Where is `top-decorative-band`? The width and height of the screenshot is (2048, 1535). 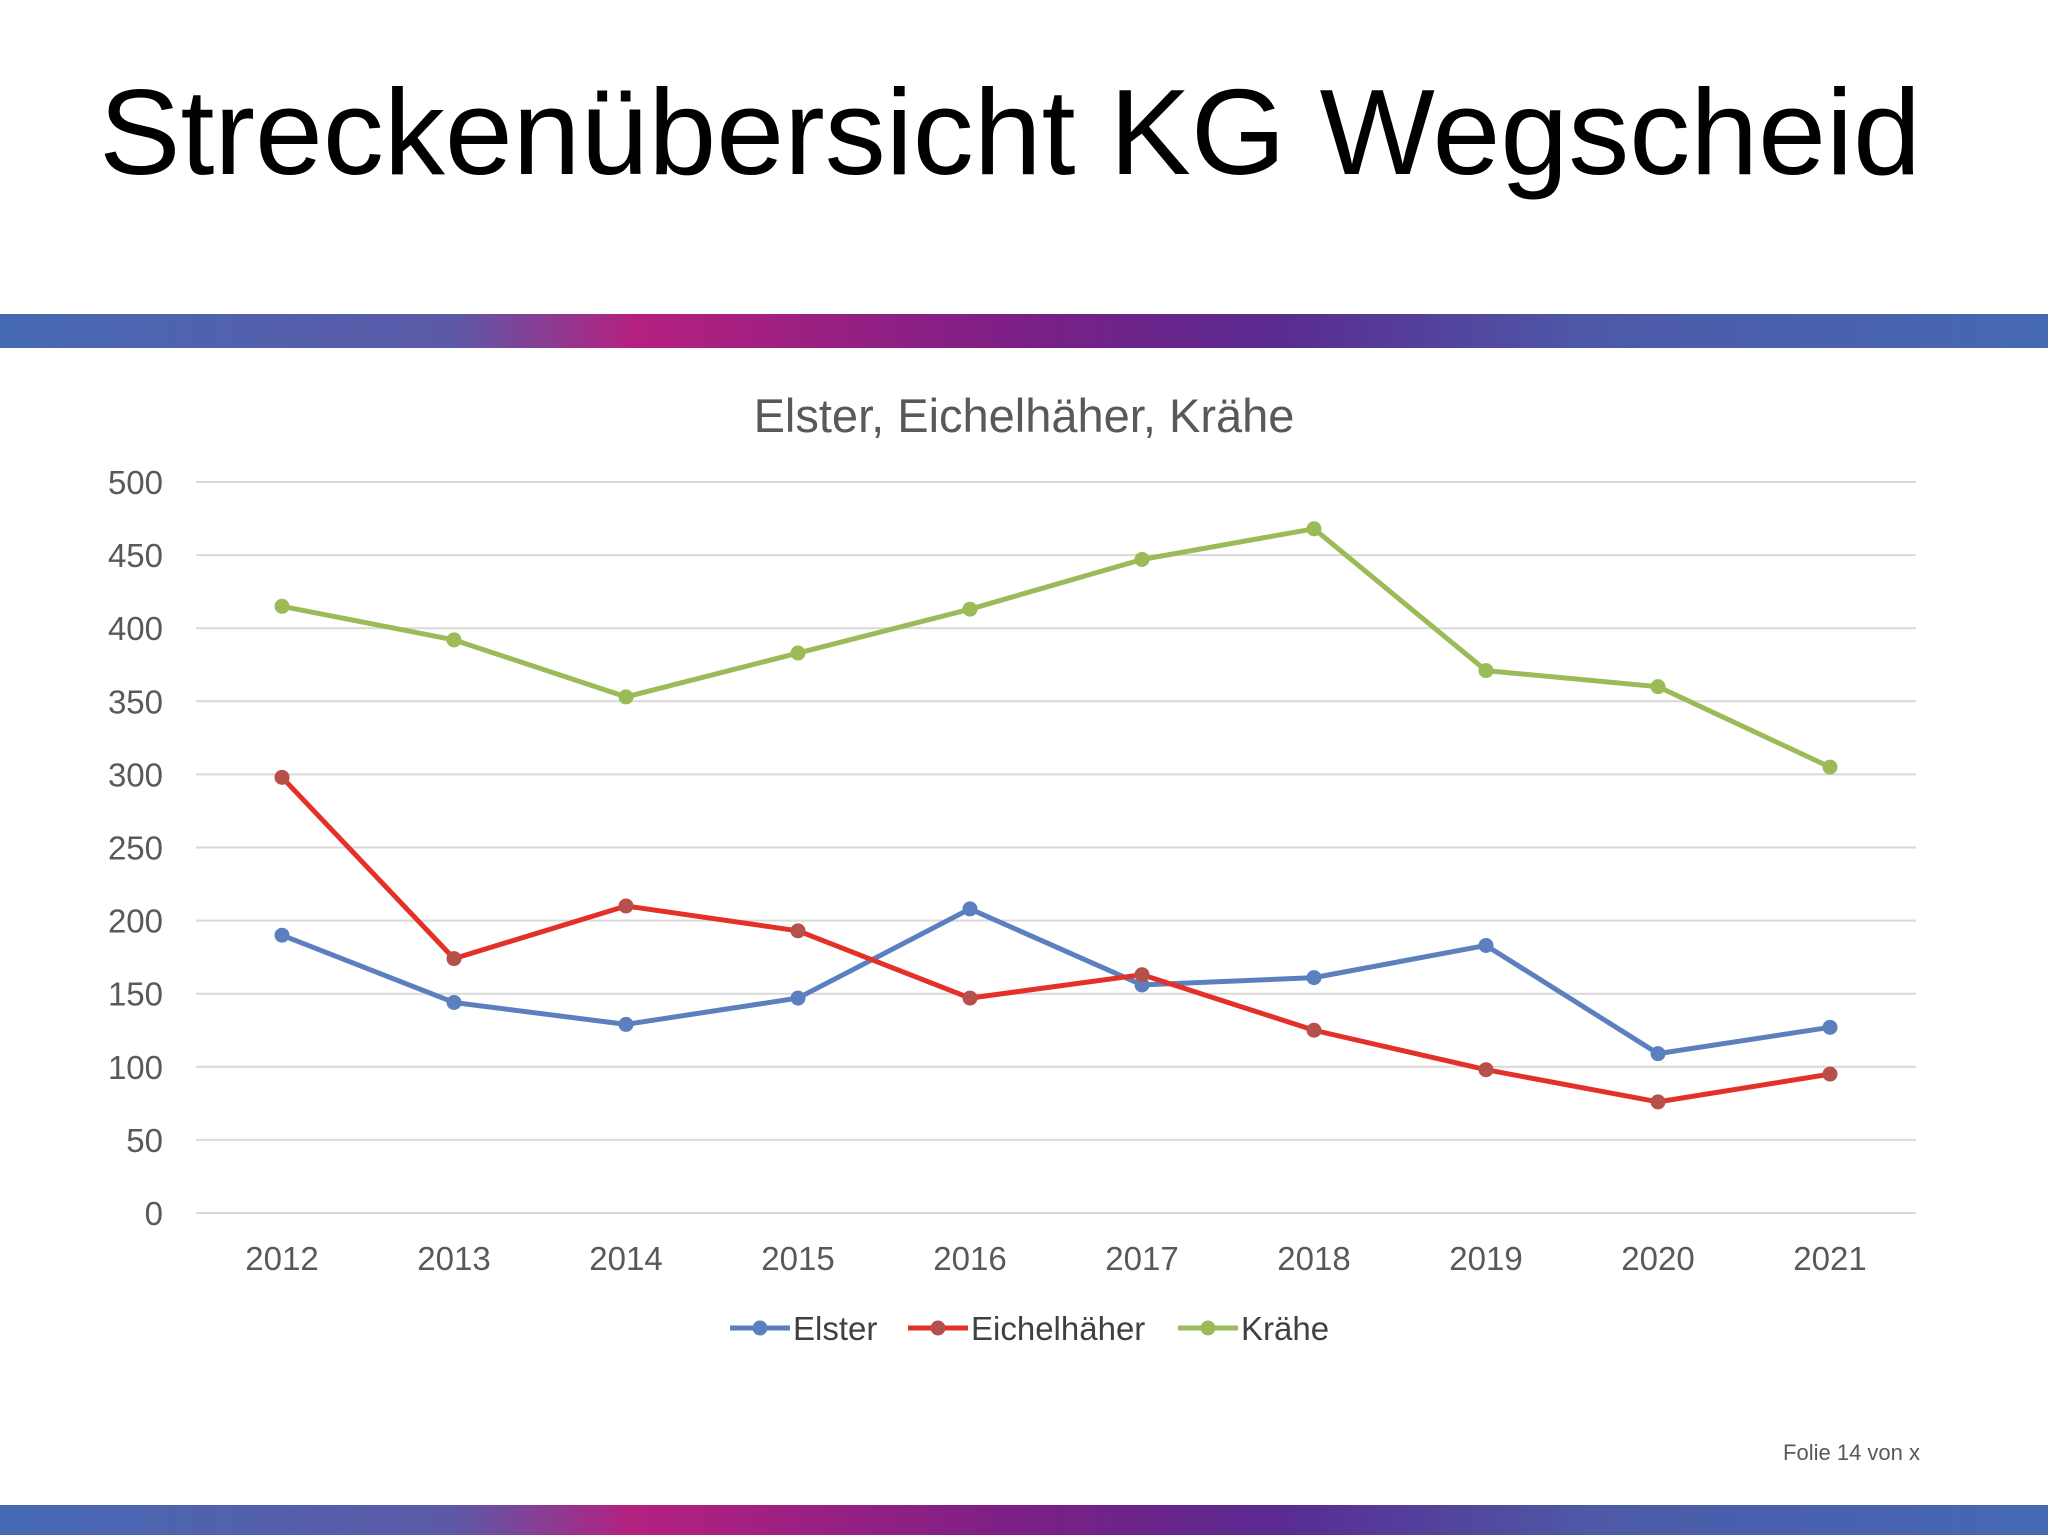
top-decorative-band is located at coordinates (1024, 331).